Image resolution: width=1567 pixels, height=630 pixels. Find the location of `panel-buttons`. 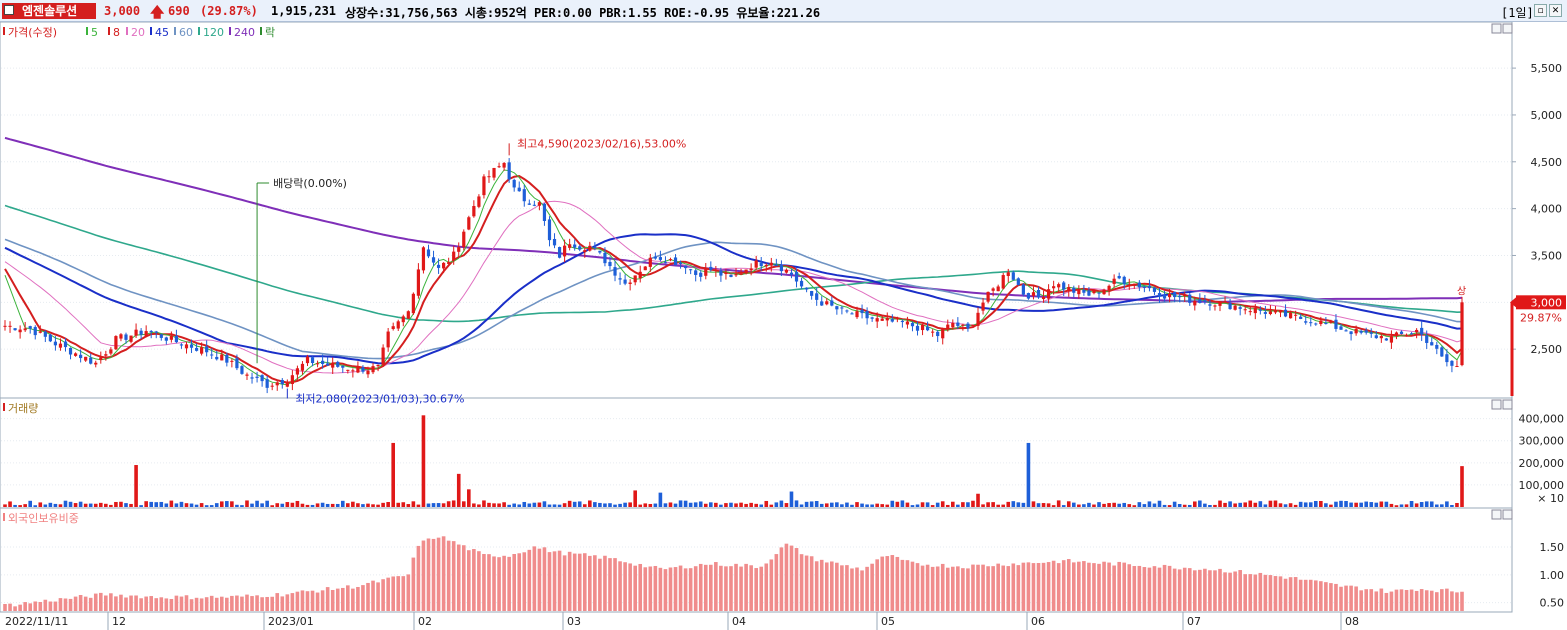

panel-buttons is located at coordinates (1502, 271).